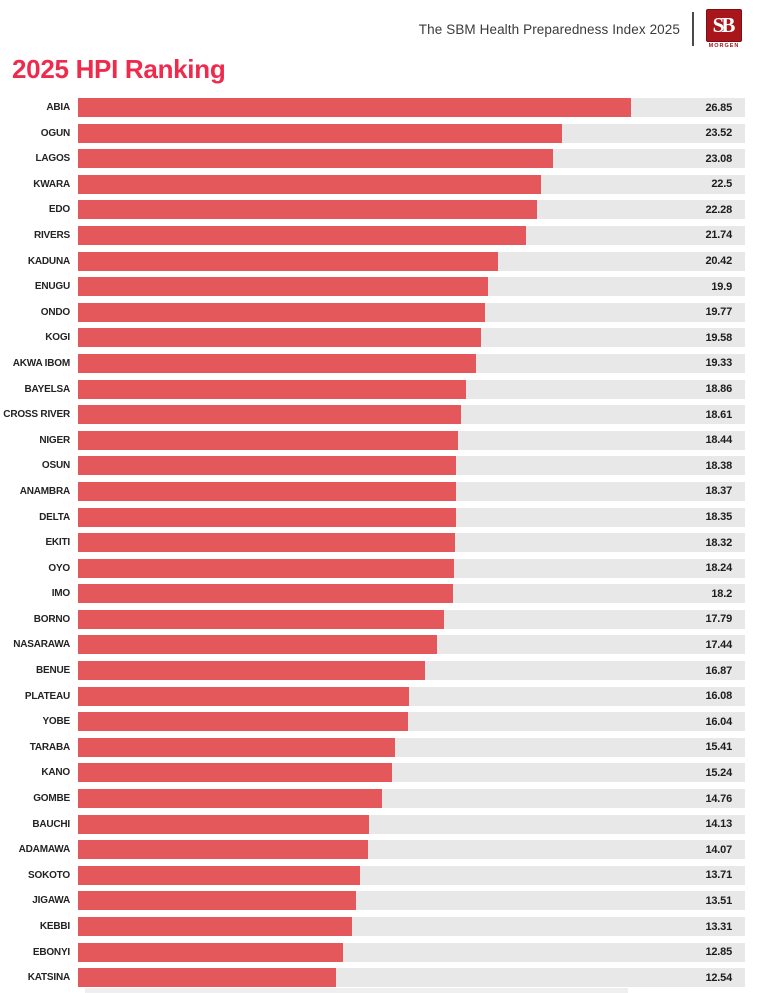 The height and width of the screenshot is (993, 768). What do you see at coordinates (55, 466) in the screenshot?
I see `bar-label: OSUN` at bounding box center [55, 466].